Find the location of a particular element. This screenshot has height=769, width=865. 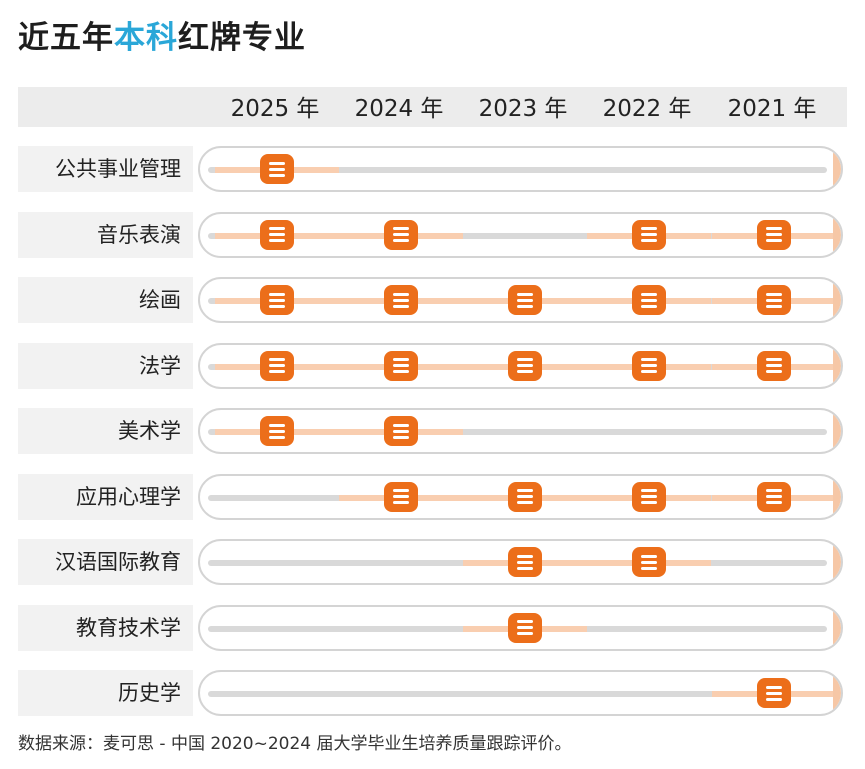

year-label: 2021 年 is located at coordinates (772, 109).